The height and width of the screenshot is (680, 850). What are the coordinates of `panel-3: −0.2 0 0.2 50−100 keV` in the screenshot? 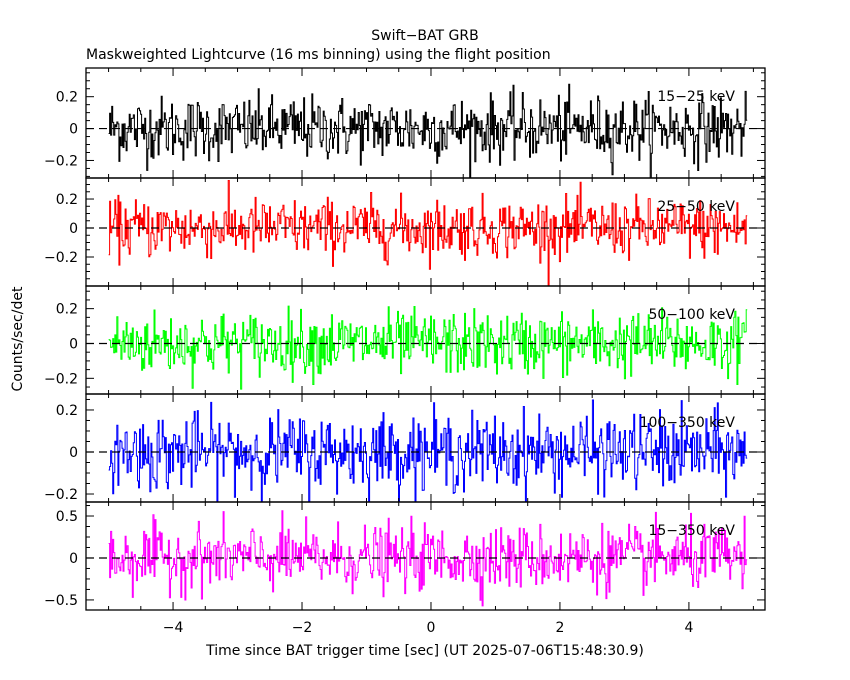 It's located at (405, 340).